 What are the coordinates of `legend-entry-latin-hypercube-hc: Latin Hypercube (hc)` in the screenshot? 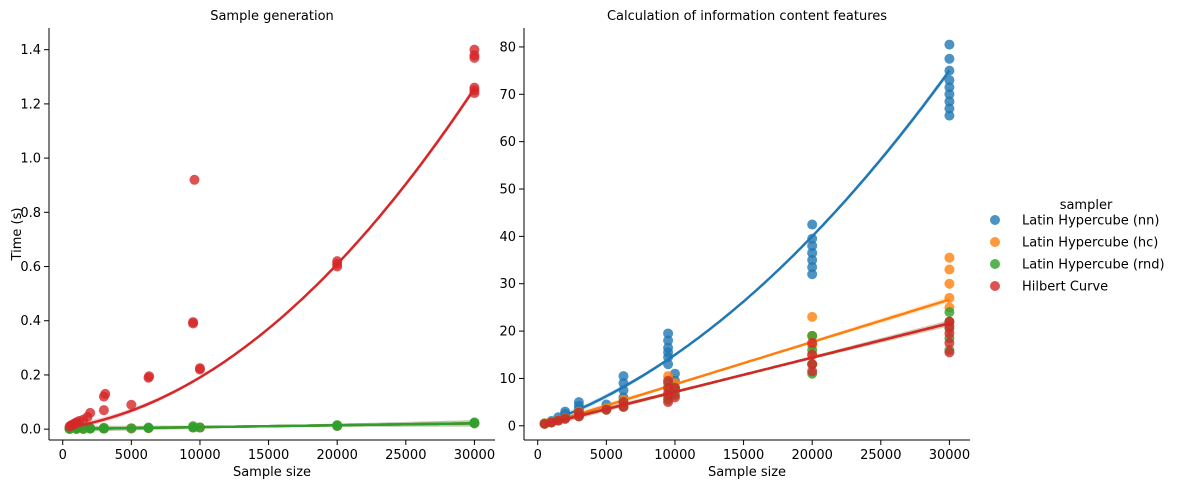 It's located at (1074, 243).